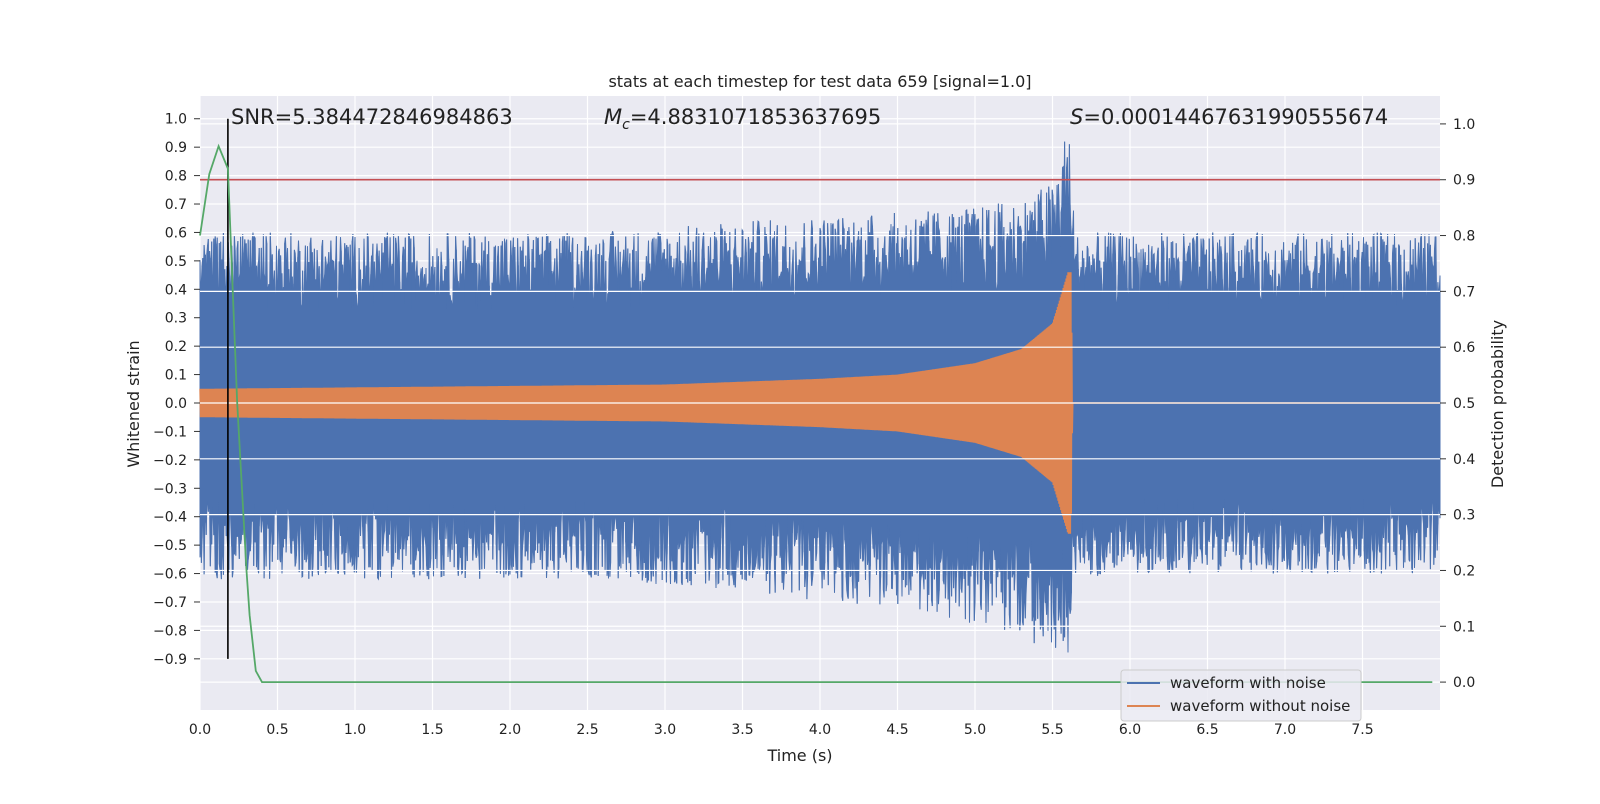  What do you see at coordinates (820, 730) in the screenshot?
I see `x-tick-label: 4.0` at bounding box center [820, 730].